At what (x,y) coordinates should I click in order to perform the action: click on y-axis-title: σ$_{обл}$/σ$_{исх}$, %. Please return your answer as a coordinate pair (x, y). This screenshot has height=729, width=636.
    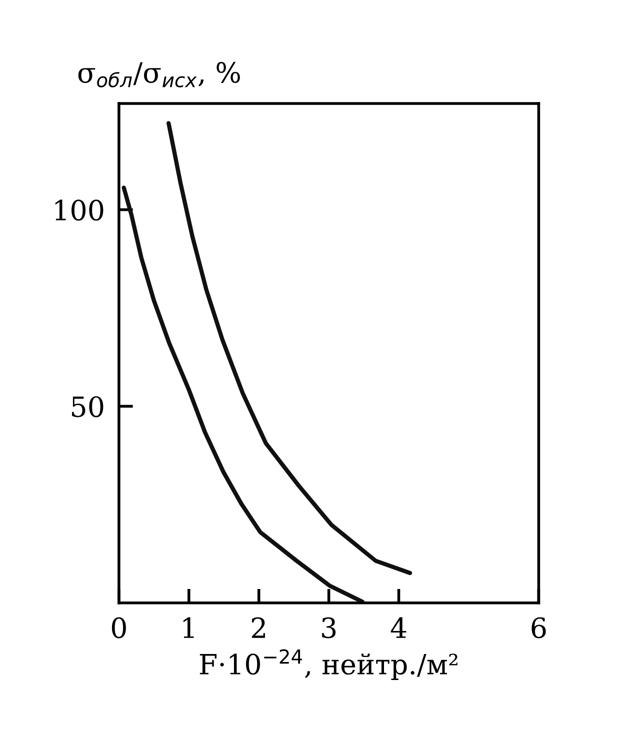
    Looking at the image, I should click on (159, 75).